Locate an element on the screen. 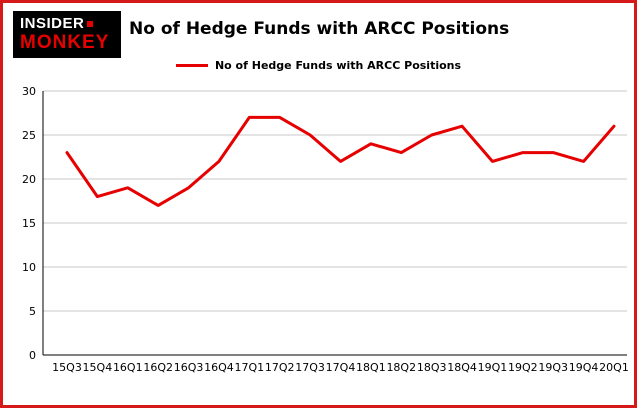 The image size is (637, 408). svg-text: 0 is located at coordinates (32, 355).